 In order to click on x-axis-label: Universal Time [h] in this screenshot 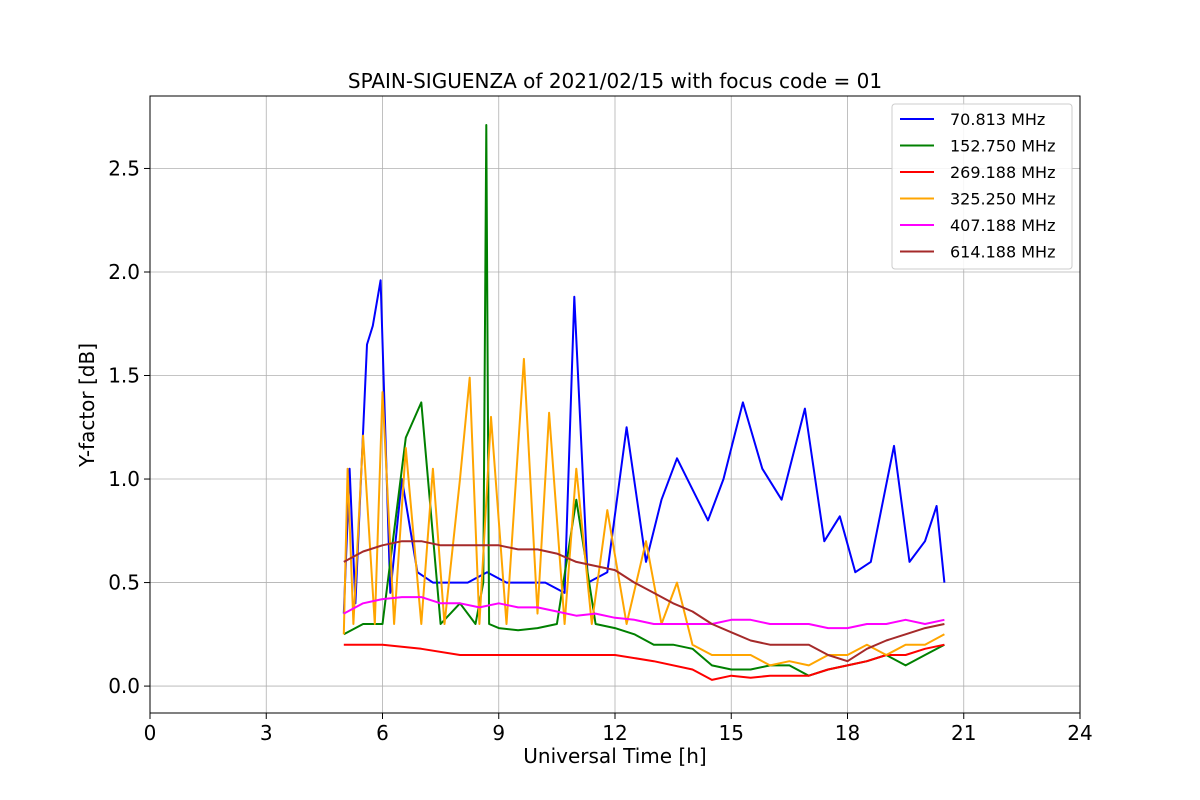, I will do `click(614, 756)`.